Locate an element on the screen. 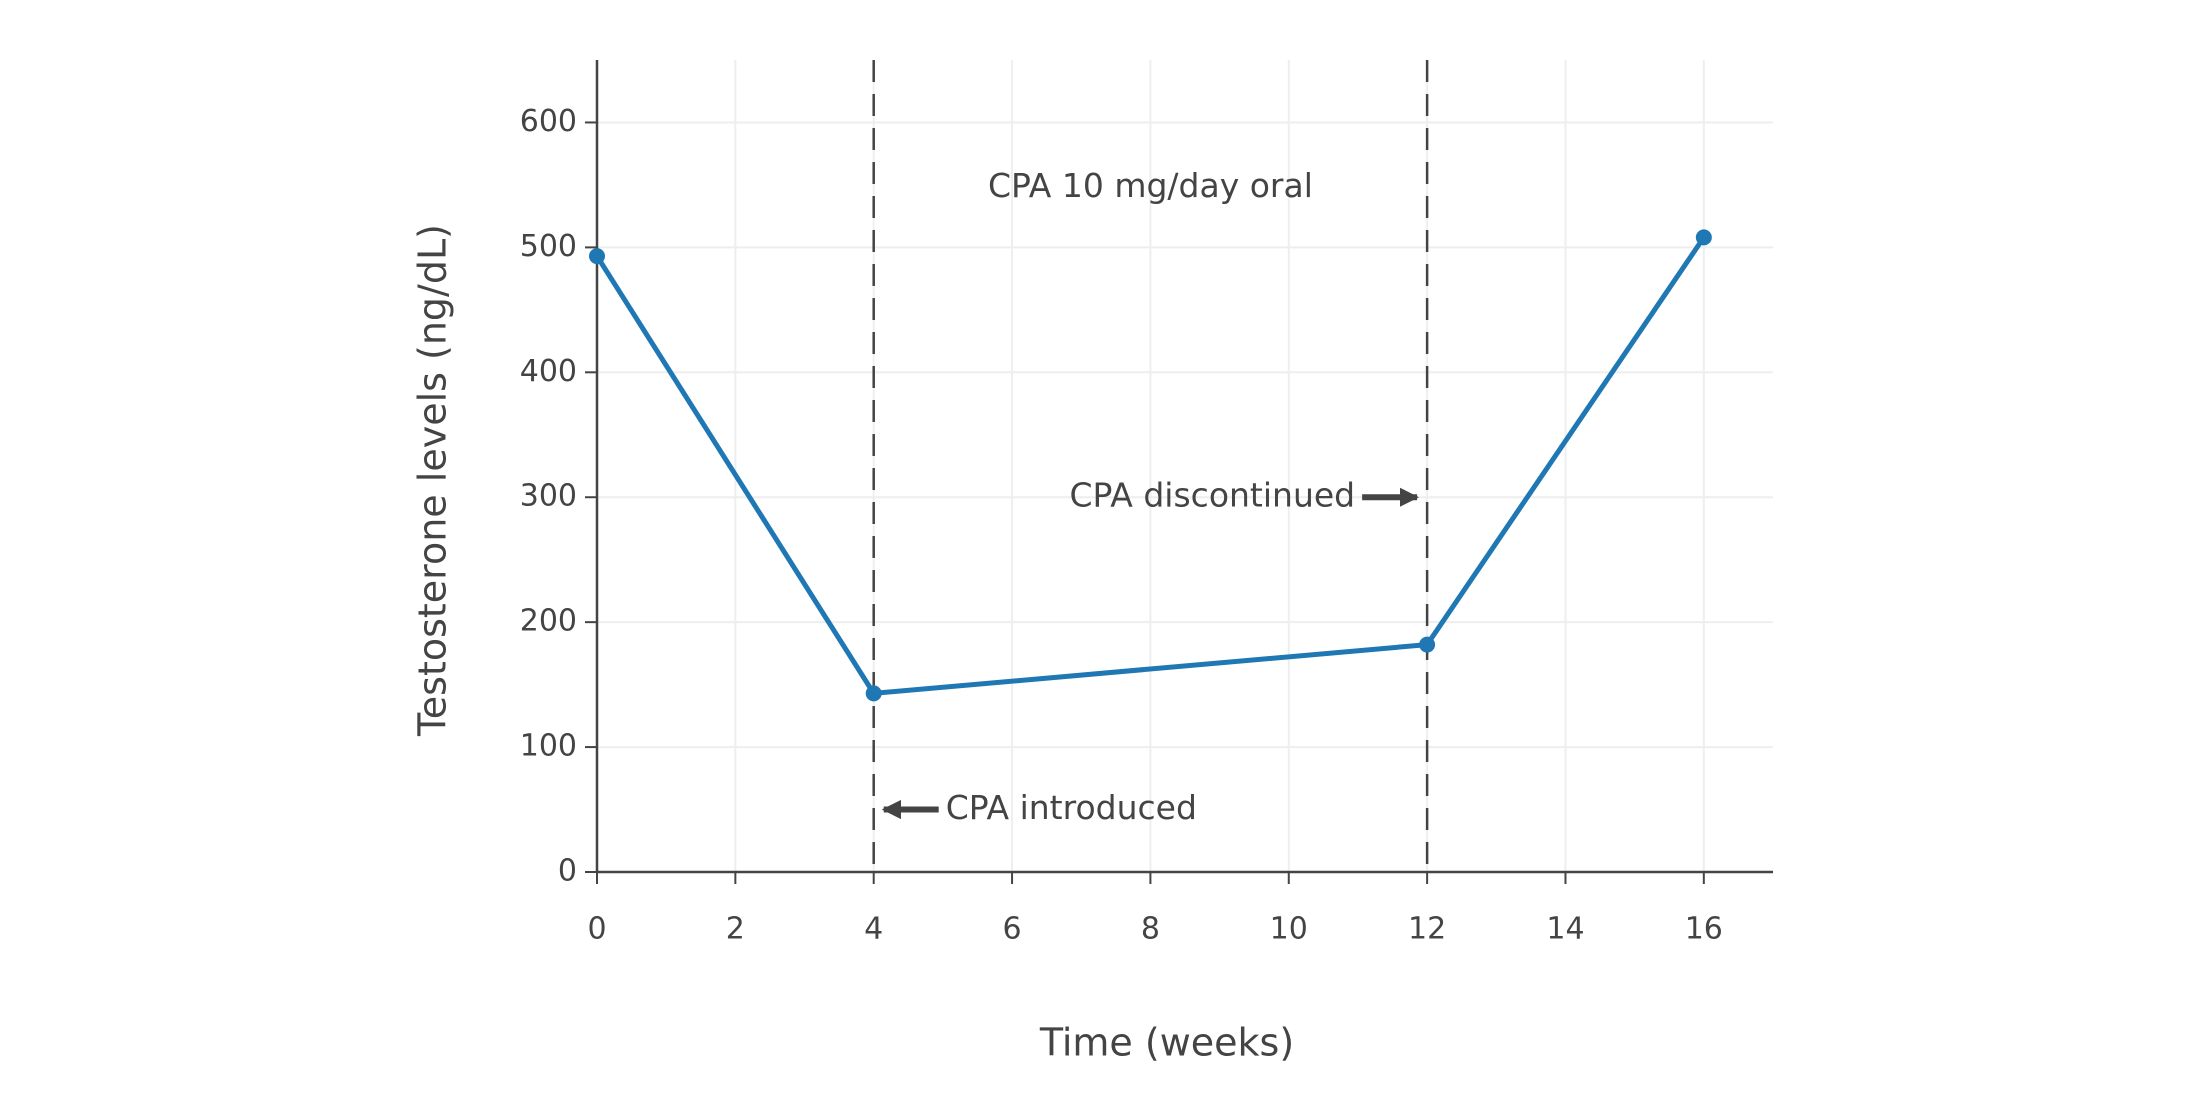 The image size is (2201, 1117). y-tick-label: 600 is located at coordinates (548, 121).